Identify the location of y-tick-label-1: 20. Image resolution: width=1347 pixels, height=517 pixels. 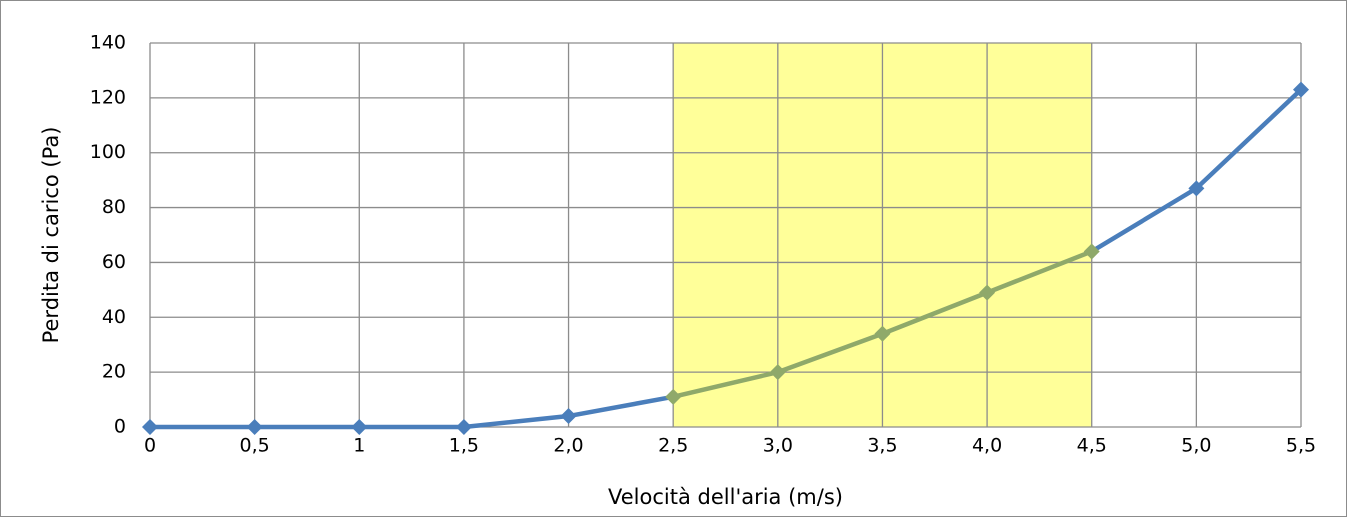
(114, 372).